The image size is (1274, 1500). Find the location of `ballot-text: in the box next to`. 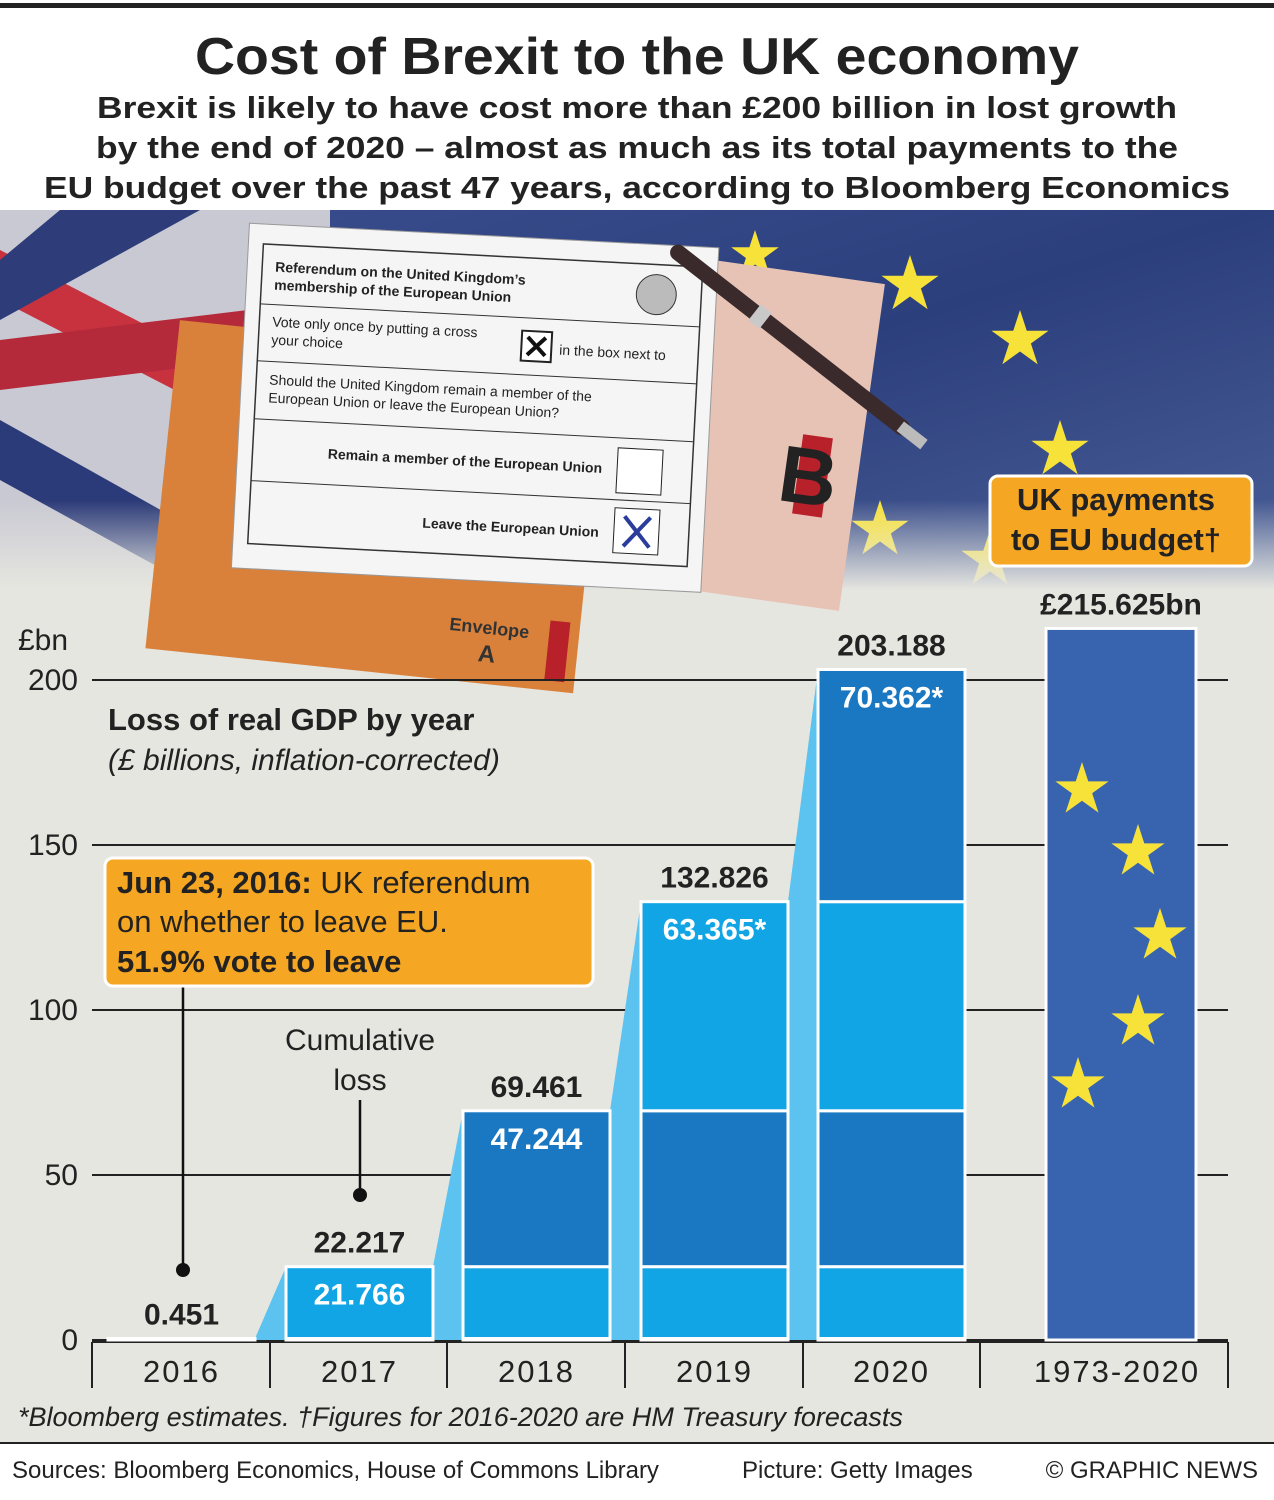

ballot-text: in the box next to is located at coordinates (613, 353).